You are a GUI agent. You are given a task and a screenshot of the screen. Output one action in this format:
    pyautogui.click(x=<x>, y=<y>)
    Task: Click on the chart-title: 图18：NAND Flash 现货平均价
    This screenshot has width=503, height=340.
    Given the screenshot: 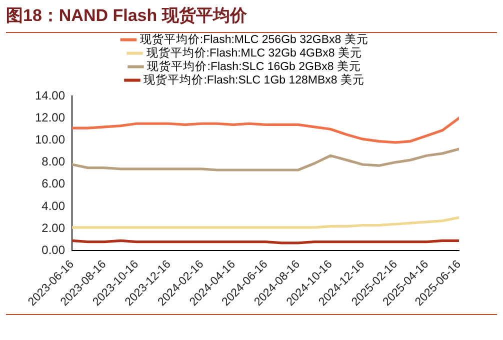 What is the action you would take?
    pyautogui.click(x=251, y=18)
    